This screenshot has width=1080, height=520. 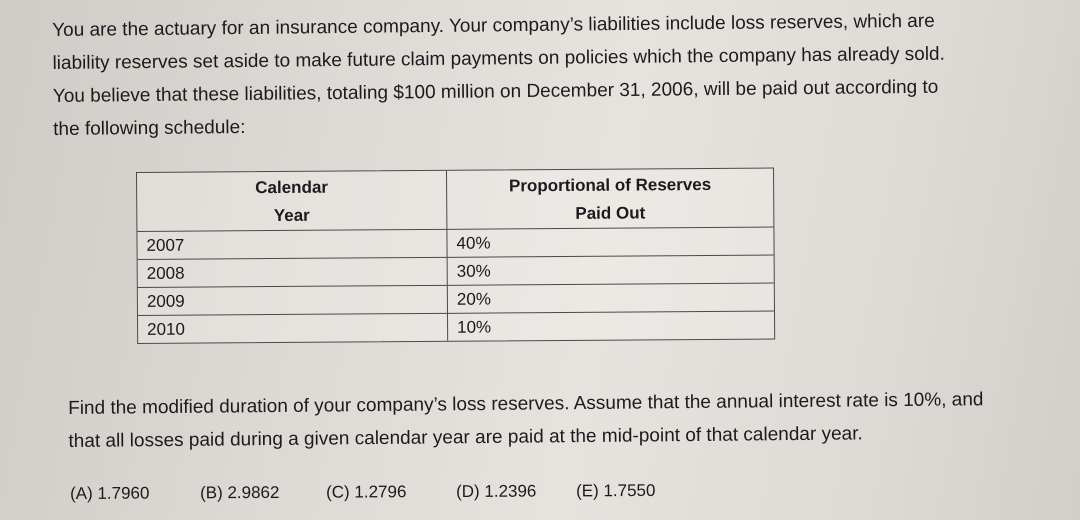 What do you see at coordinates (610, 298) in the screenshot?
I see `cell-proportion: 20%` at bounding box center [610, 298].